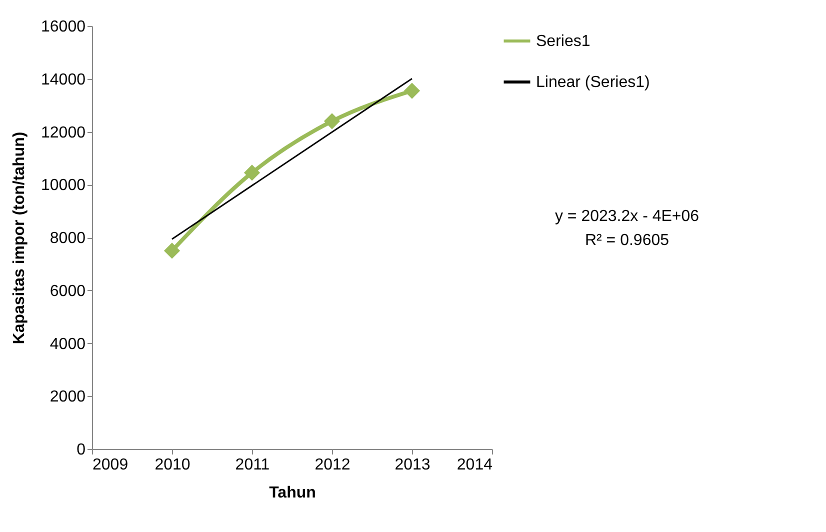 Image resolution: width=826 pixels, height=532 pixels. What do you see at coordinates (63, 185) in the screenshot?
I see `y-tick-label: 10000` at bounding box center [63, 185].